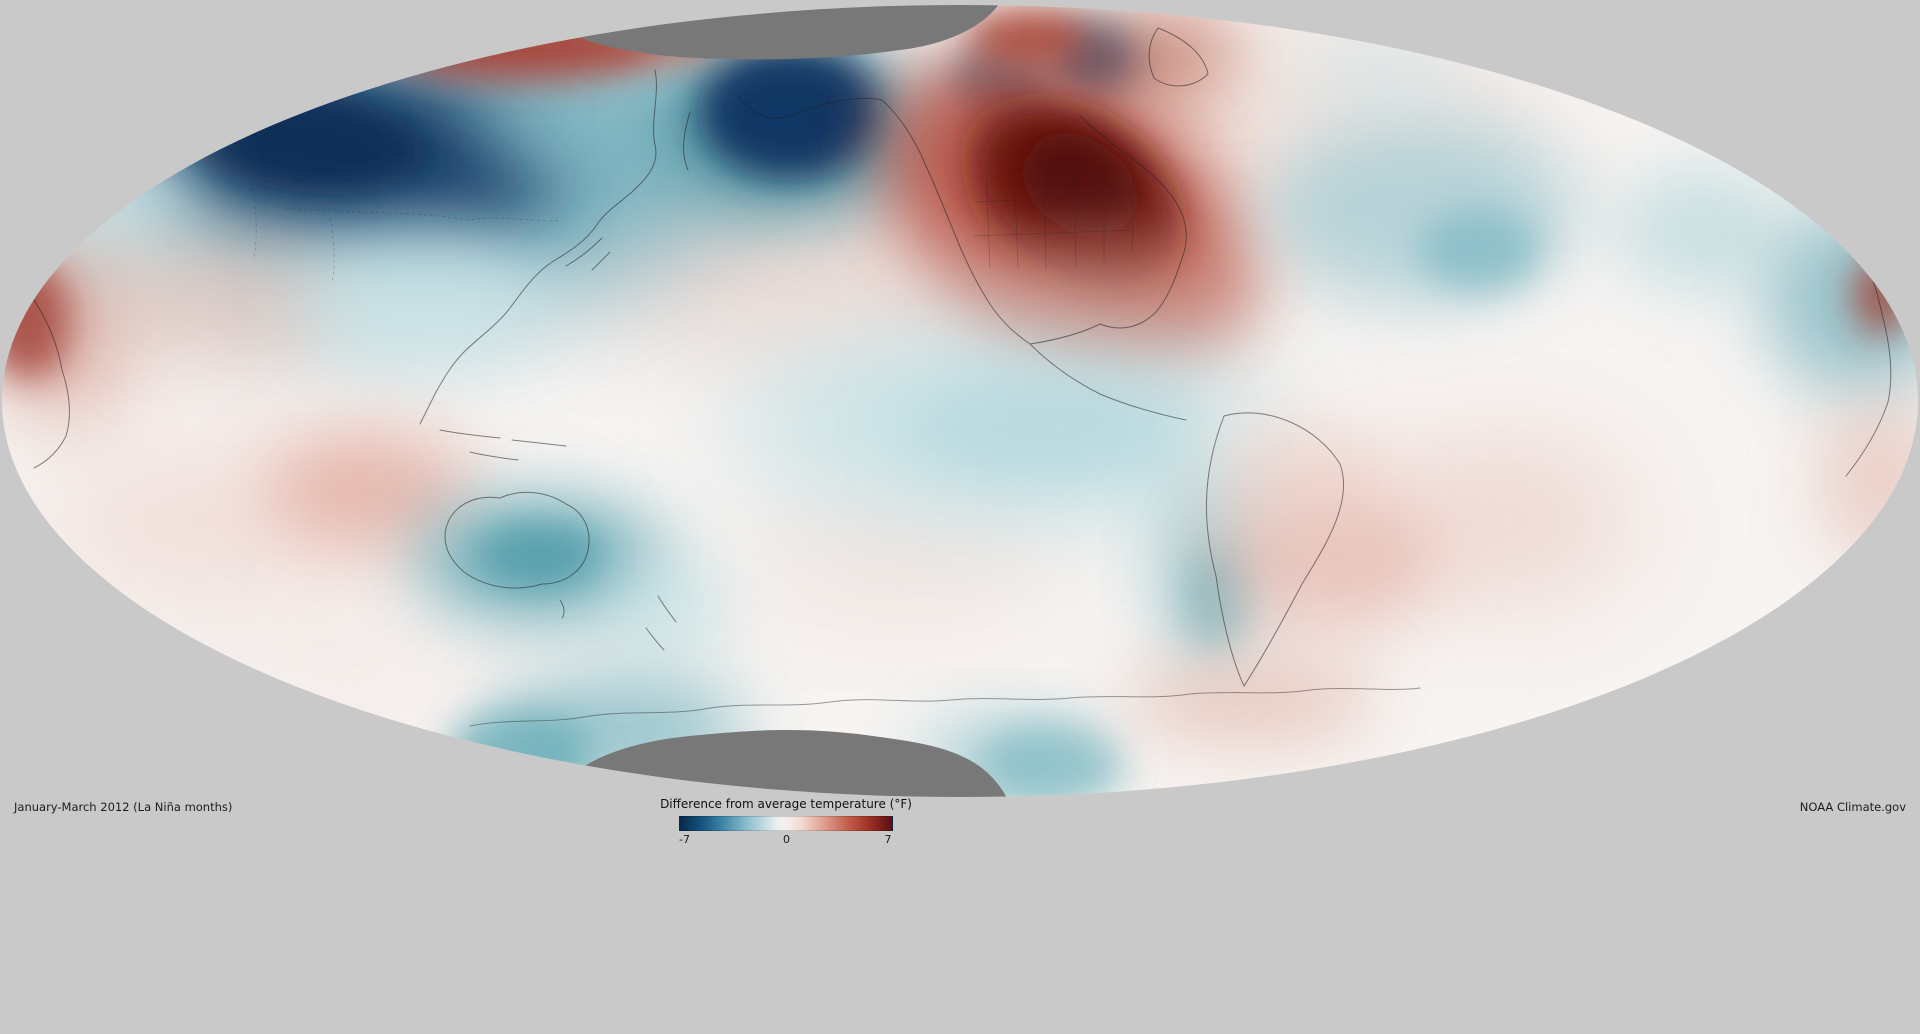  Describe the element at coordinates (696, 220) in the screenshot. I see `state-borders-layer` at that location.